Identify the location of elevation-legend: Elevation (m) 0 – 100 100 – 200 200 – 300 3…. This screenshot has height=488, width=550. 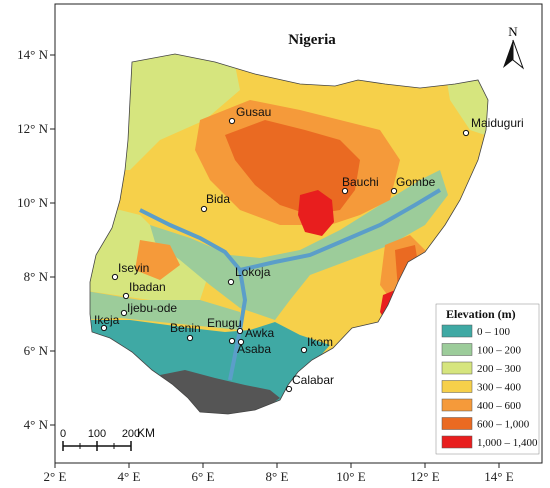
(487, 379).